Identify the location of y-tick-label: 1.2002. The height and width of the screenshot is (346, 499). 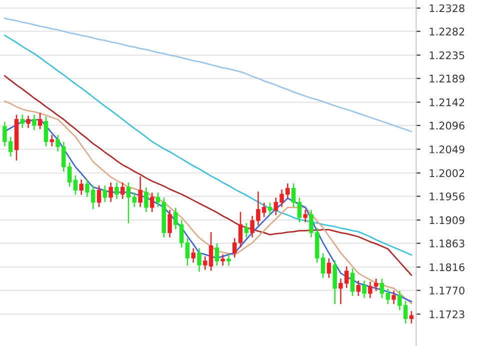
(447, 173).